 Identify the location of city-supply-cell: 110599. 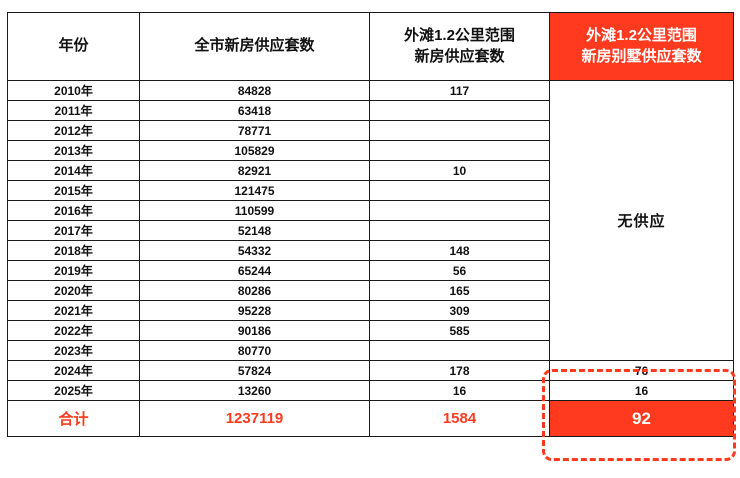
(254, 210).